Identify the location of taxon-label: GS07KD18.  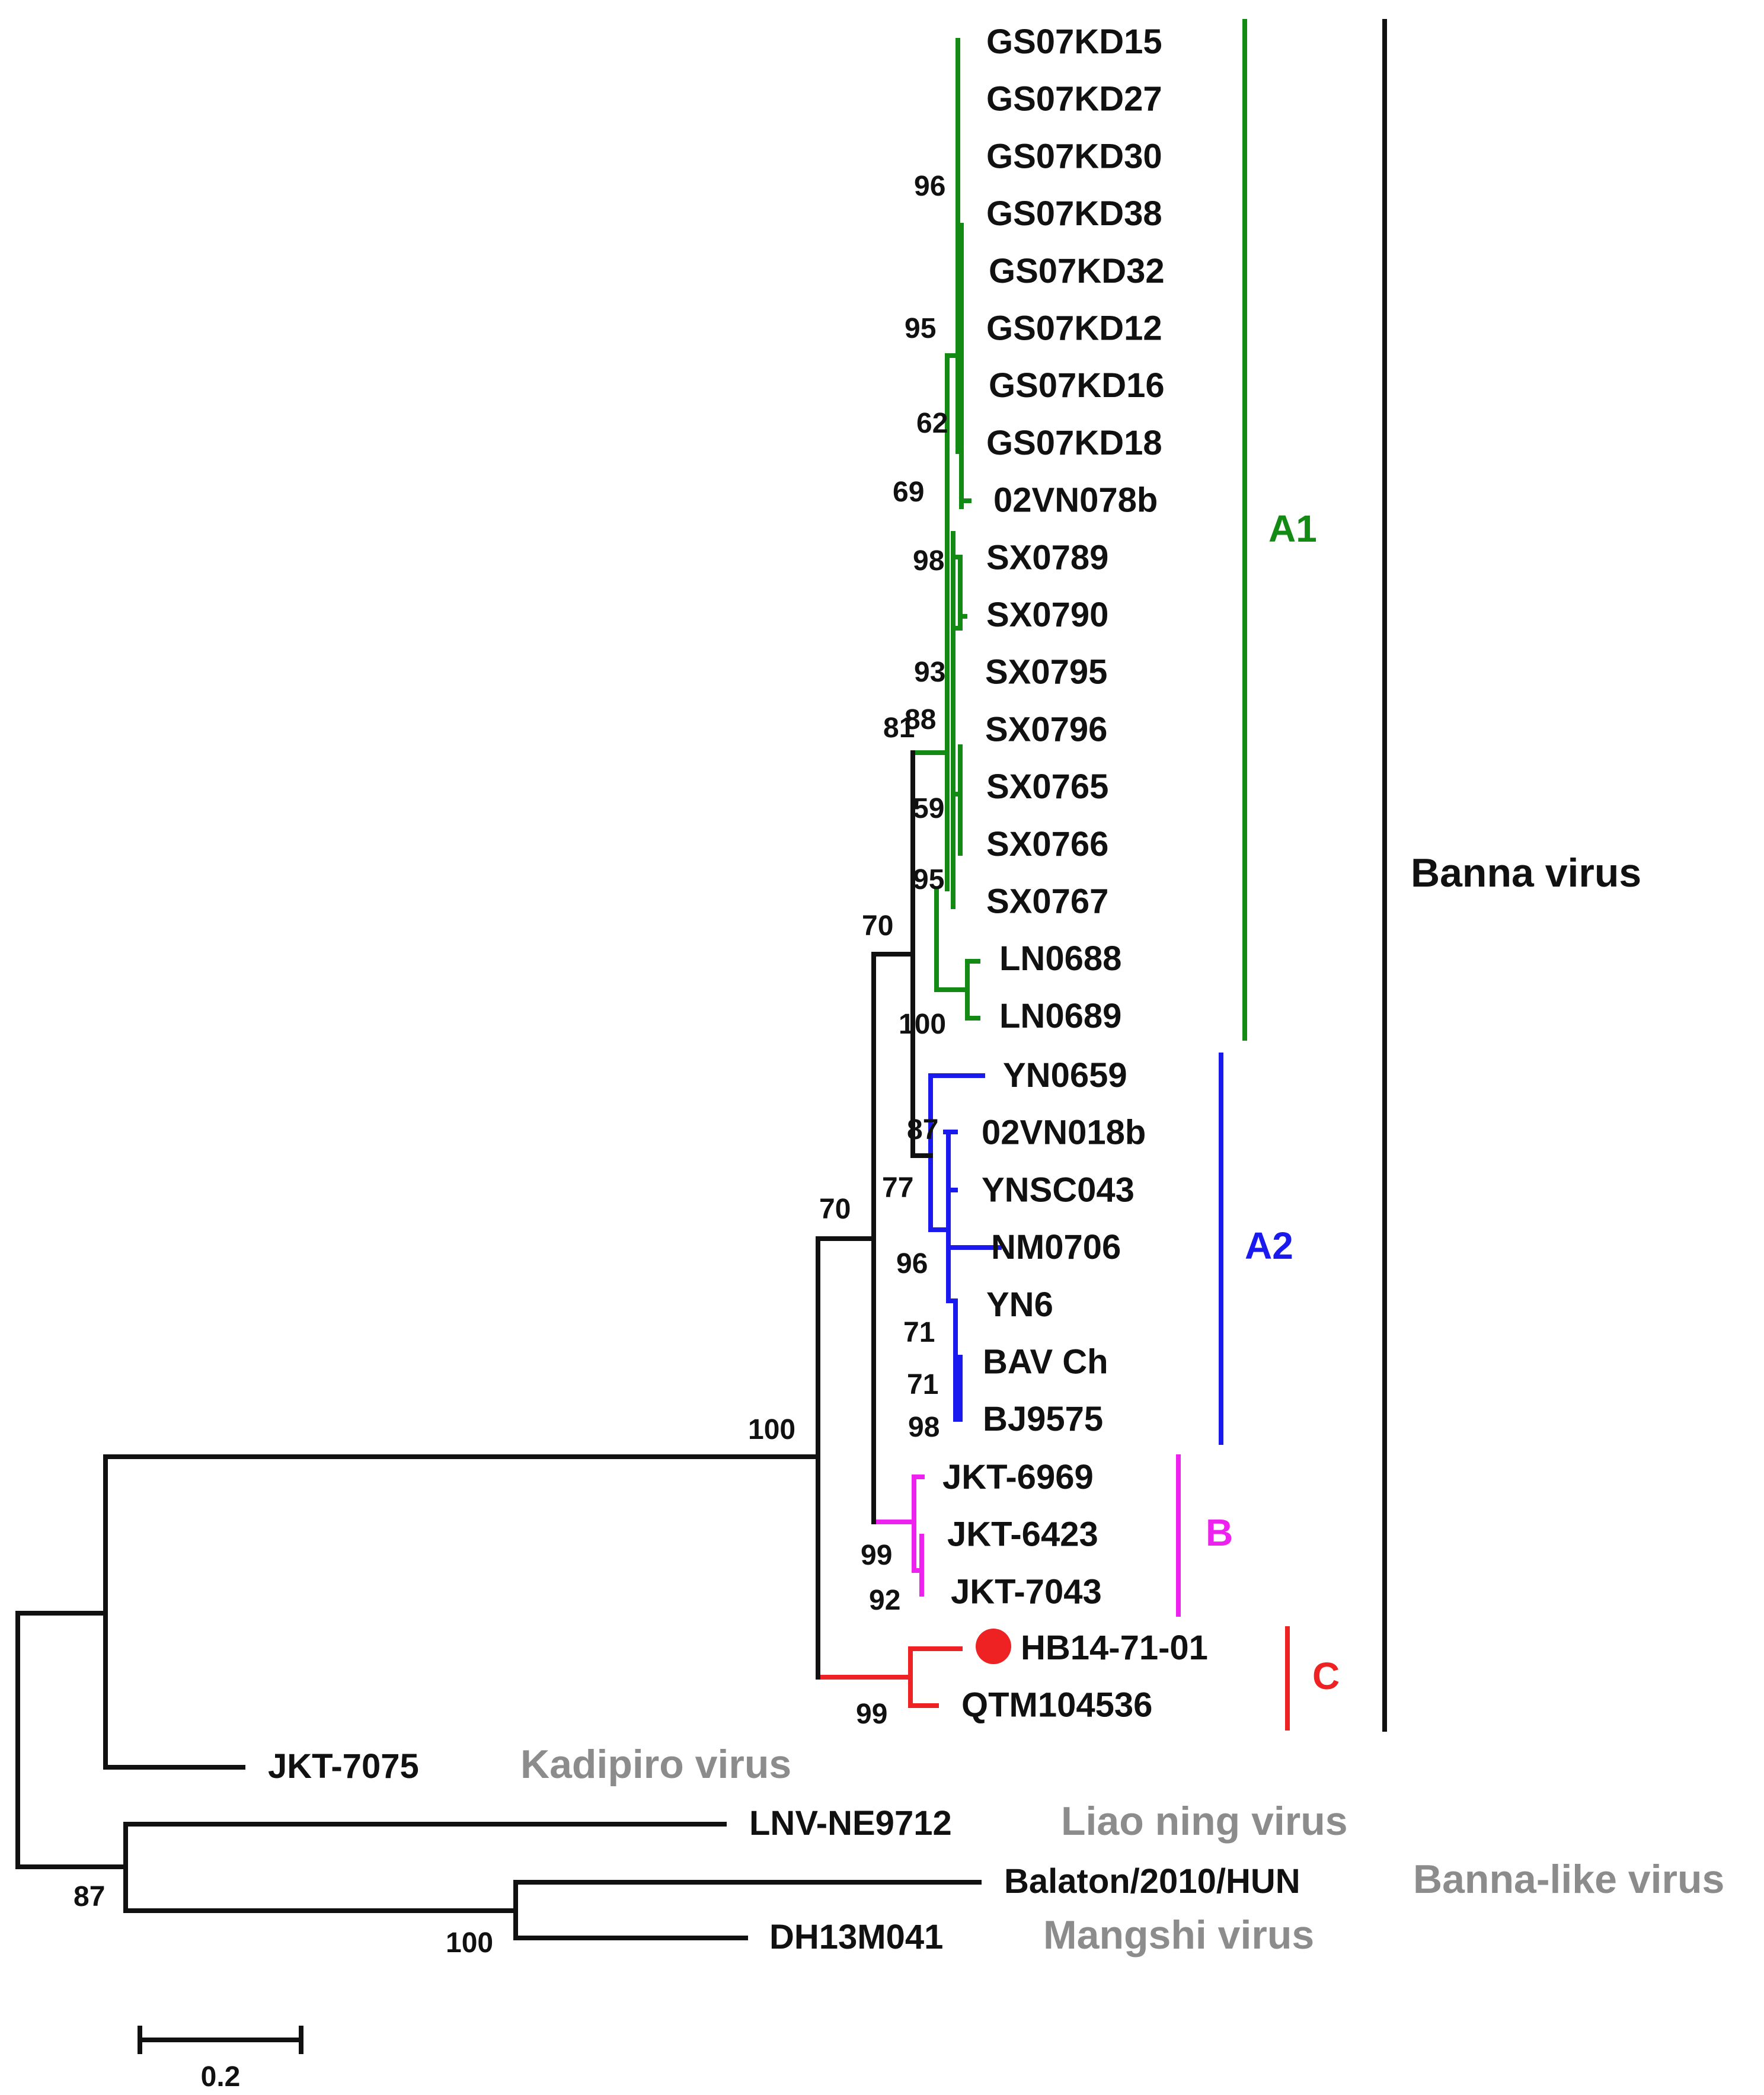
(1074, 443).